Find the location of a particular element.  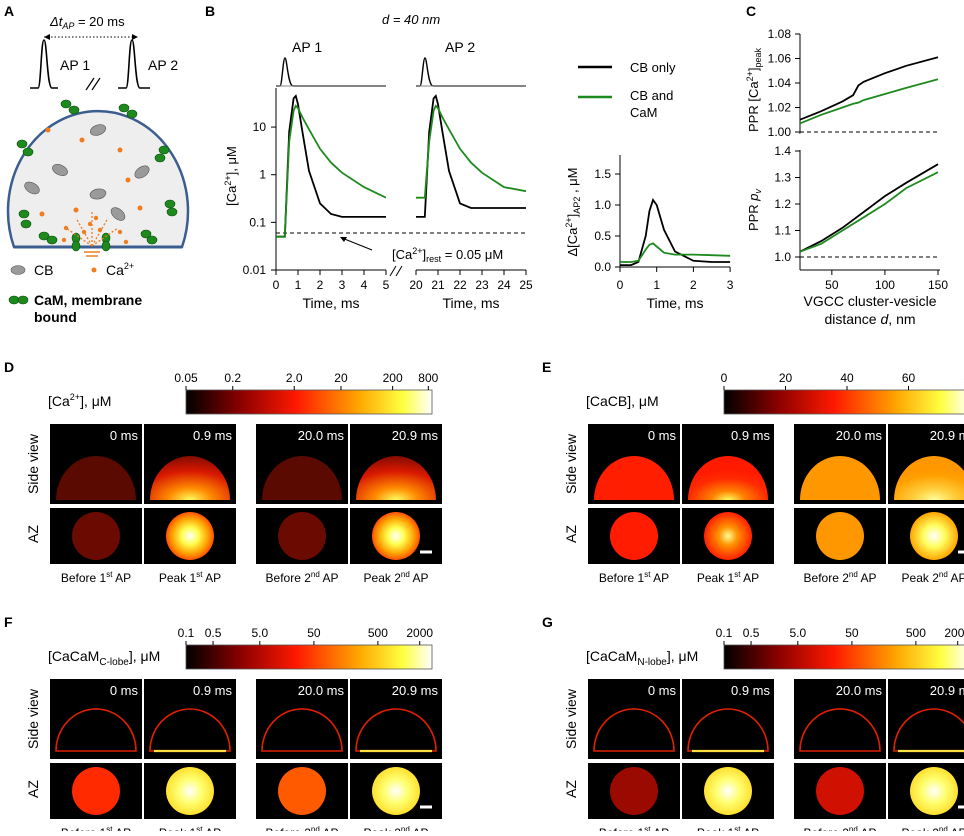

b-xtick-label: 20 is located at coordinates (416, 285).